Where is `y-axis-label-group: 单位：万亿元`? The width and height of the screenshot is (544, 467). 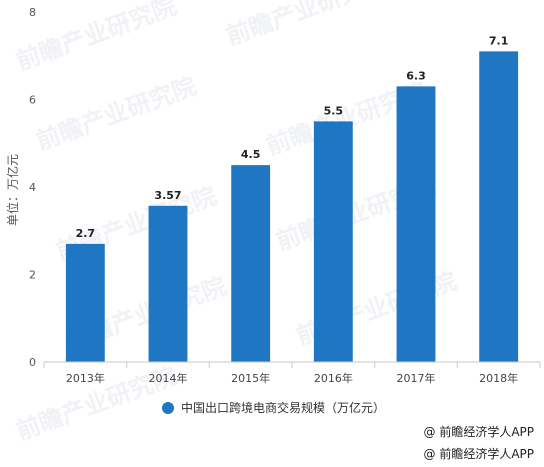 y-axis-label-group: 单位：万亿元 is located at coordinates (12, 190).